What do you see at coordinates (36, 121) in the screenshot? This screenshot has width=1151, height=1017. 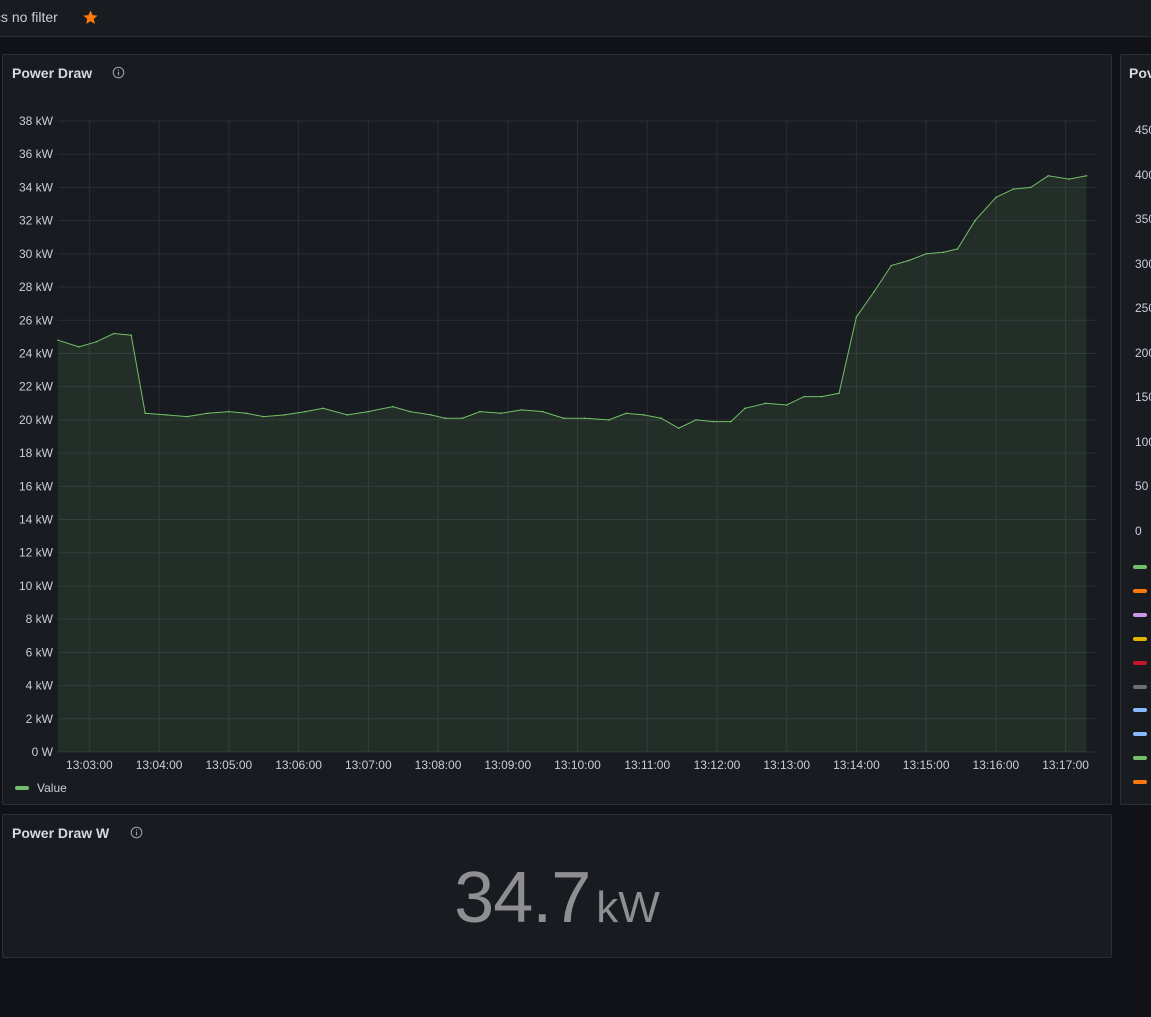 I see `y-tick-label: 38 kW` at bounding box center [36, 121].